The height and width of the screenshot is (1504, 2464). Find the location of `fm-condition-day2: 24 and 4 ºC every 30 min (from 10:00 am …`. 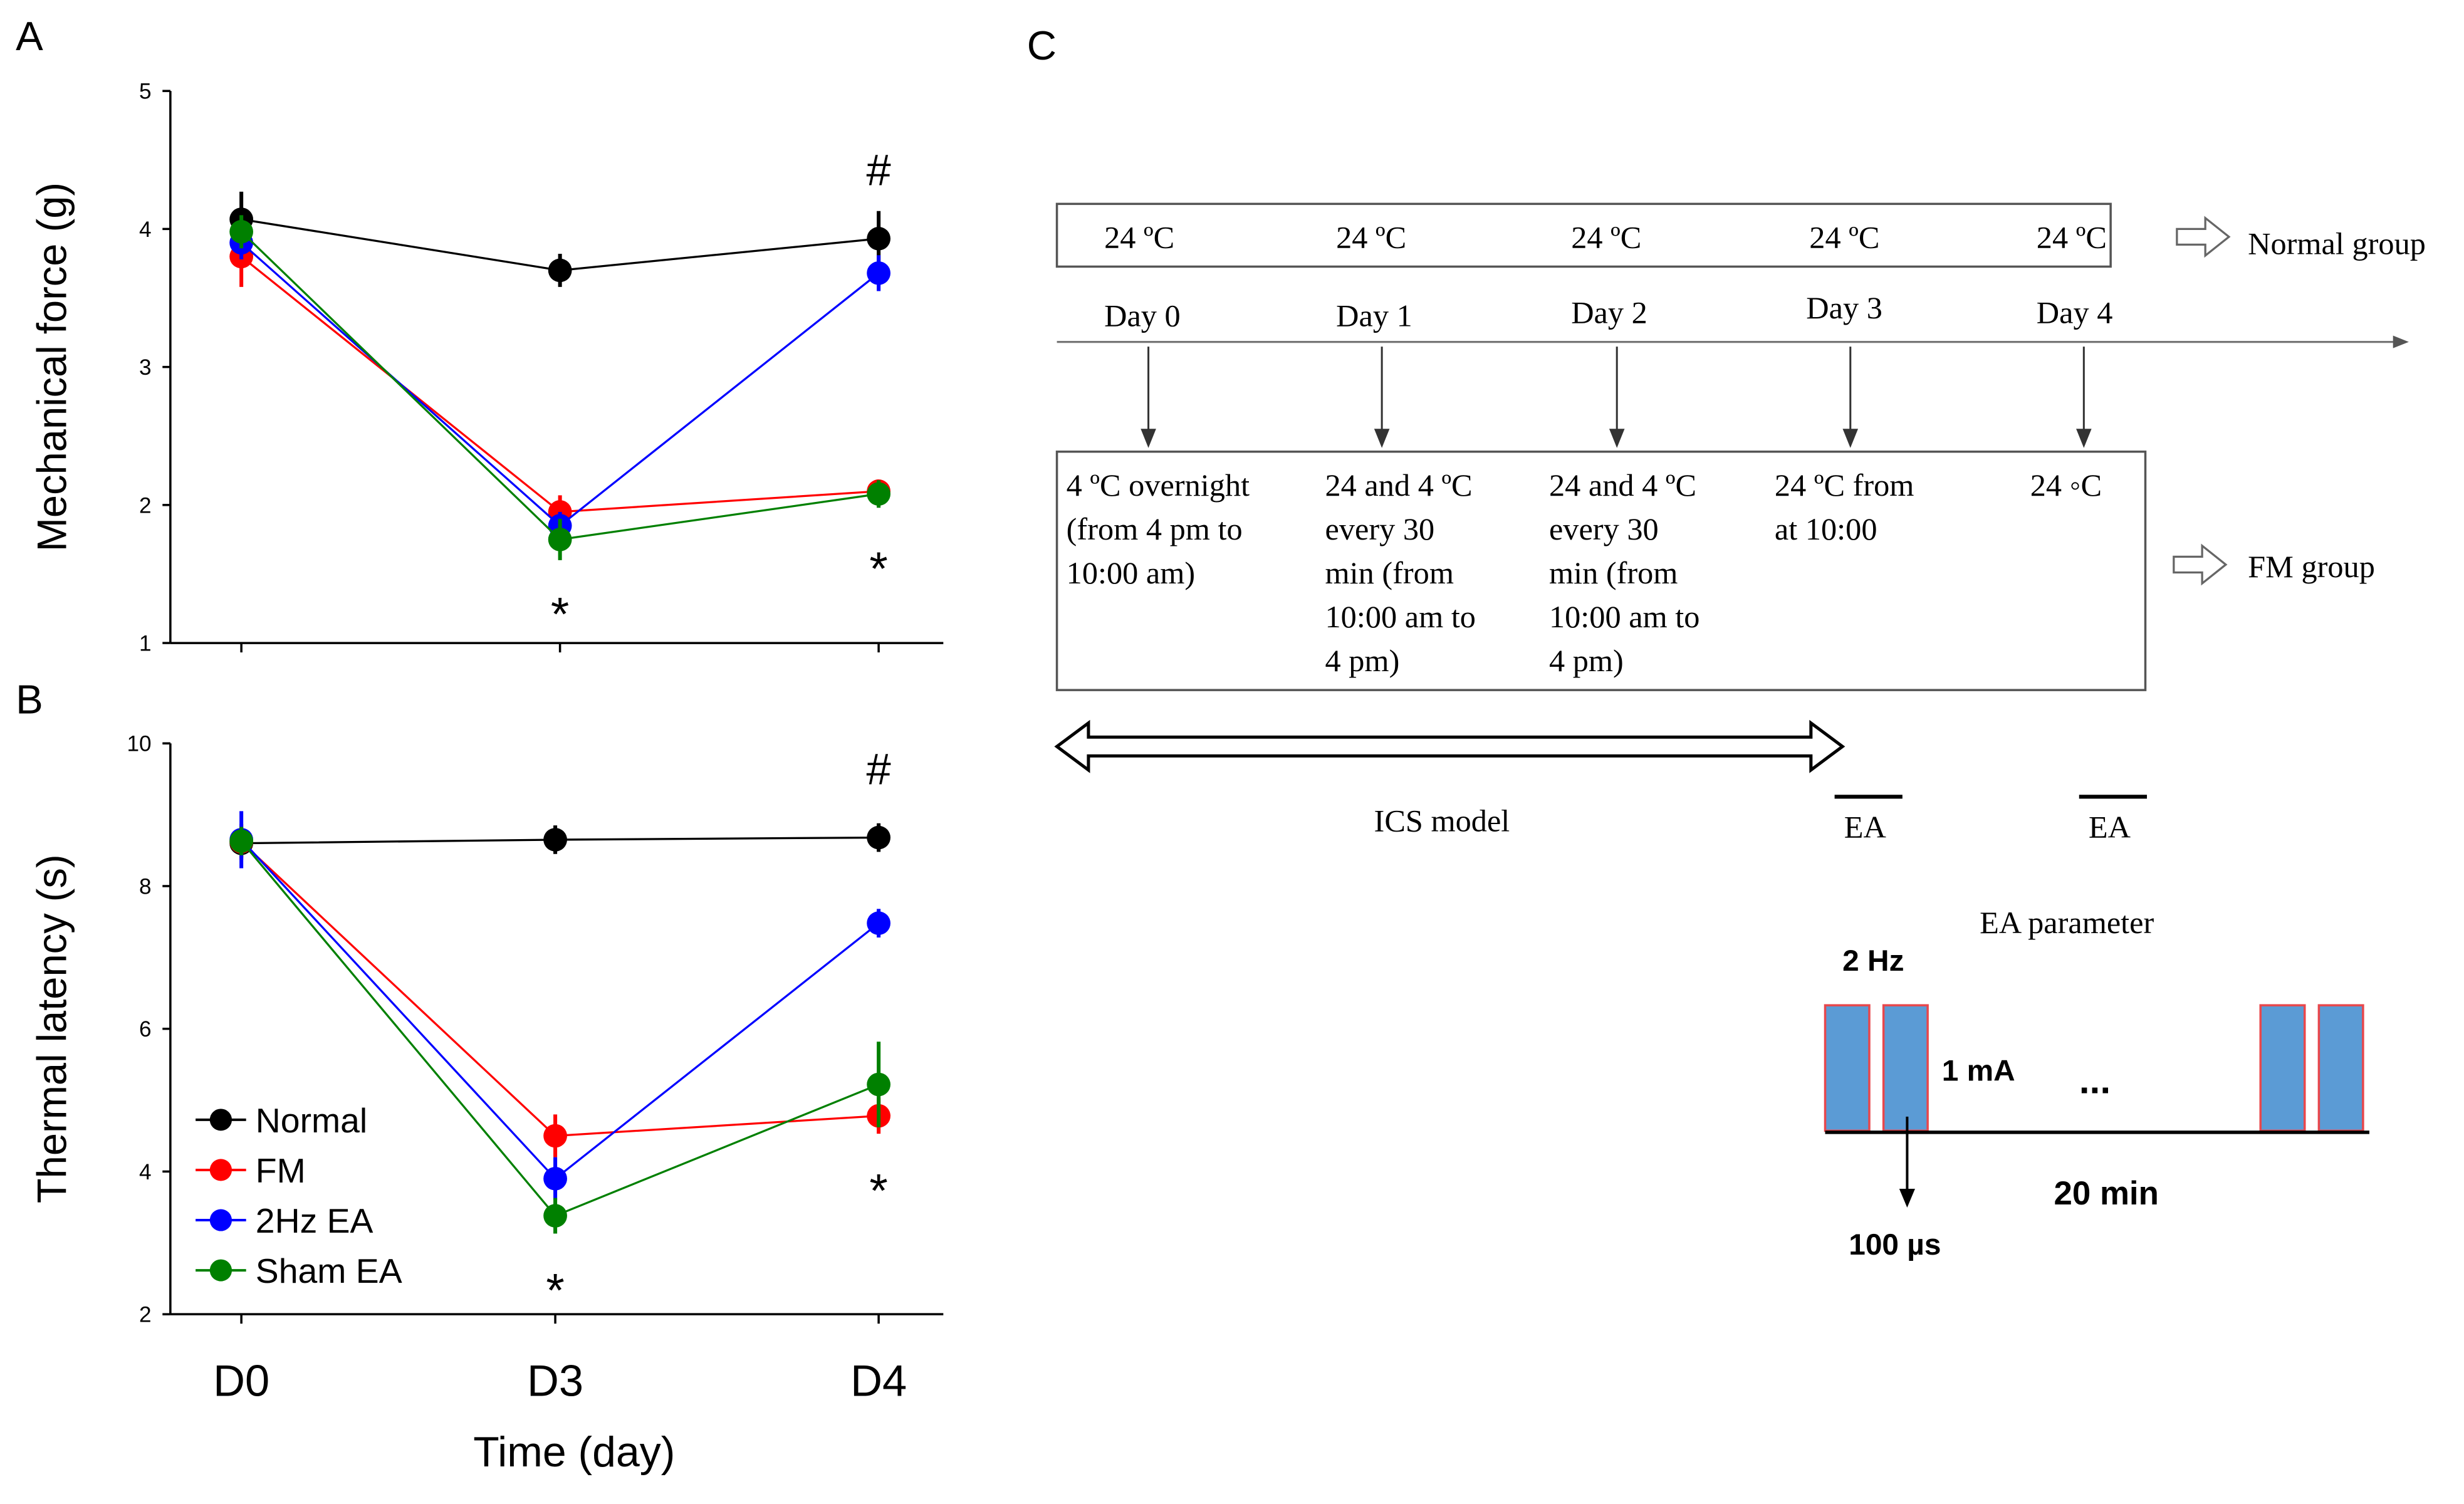

fm-condition-day2: 24 and 4 ºC every 30 min (from 10:00 am … is located at coordinates (1624, 572).